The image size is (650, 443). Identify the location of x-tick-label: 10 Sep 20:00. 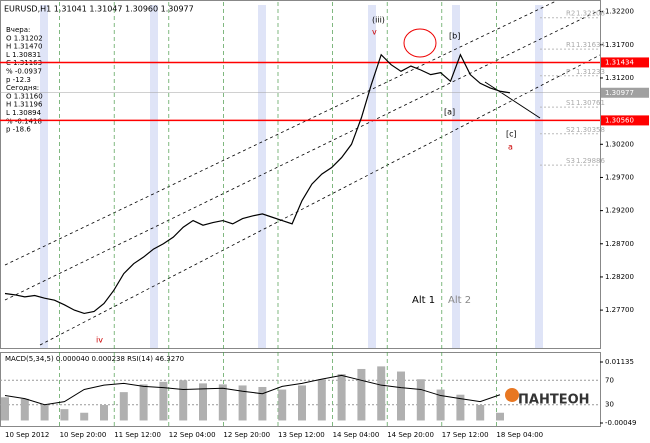
(83, 435).